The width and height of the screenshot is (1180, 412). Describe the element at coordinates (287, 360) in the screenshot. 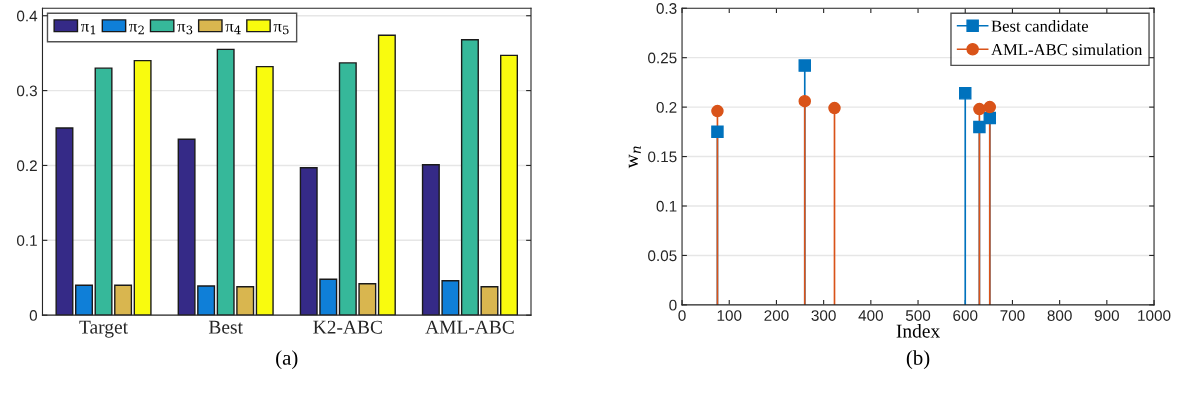

I see `text: (a)` at that location.